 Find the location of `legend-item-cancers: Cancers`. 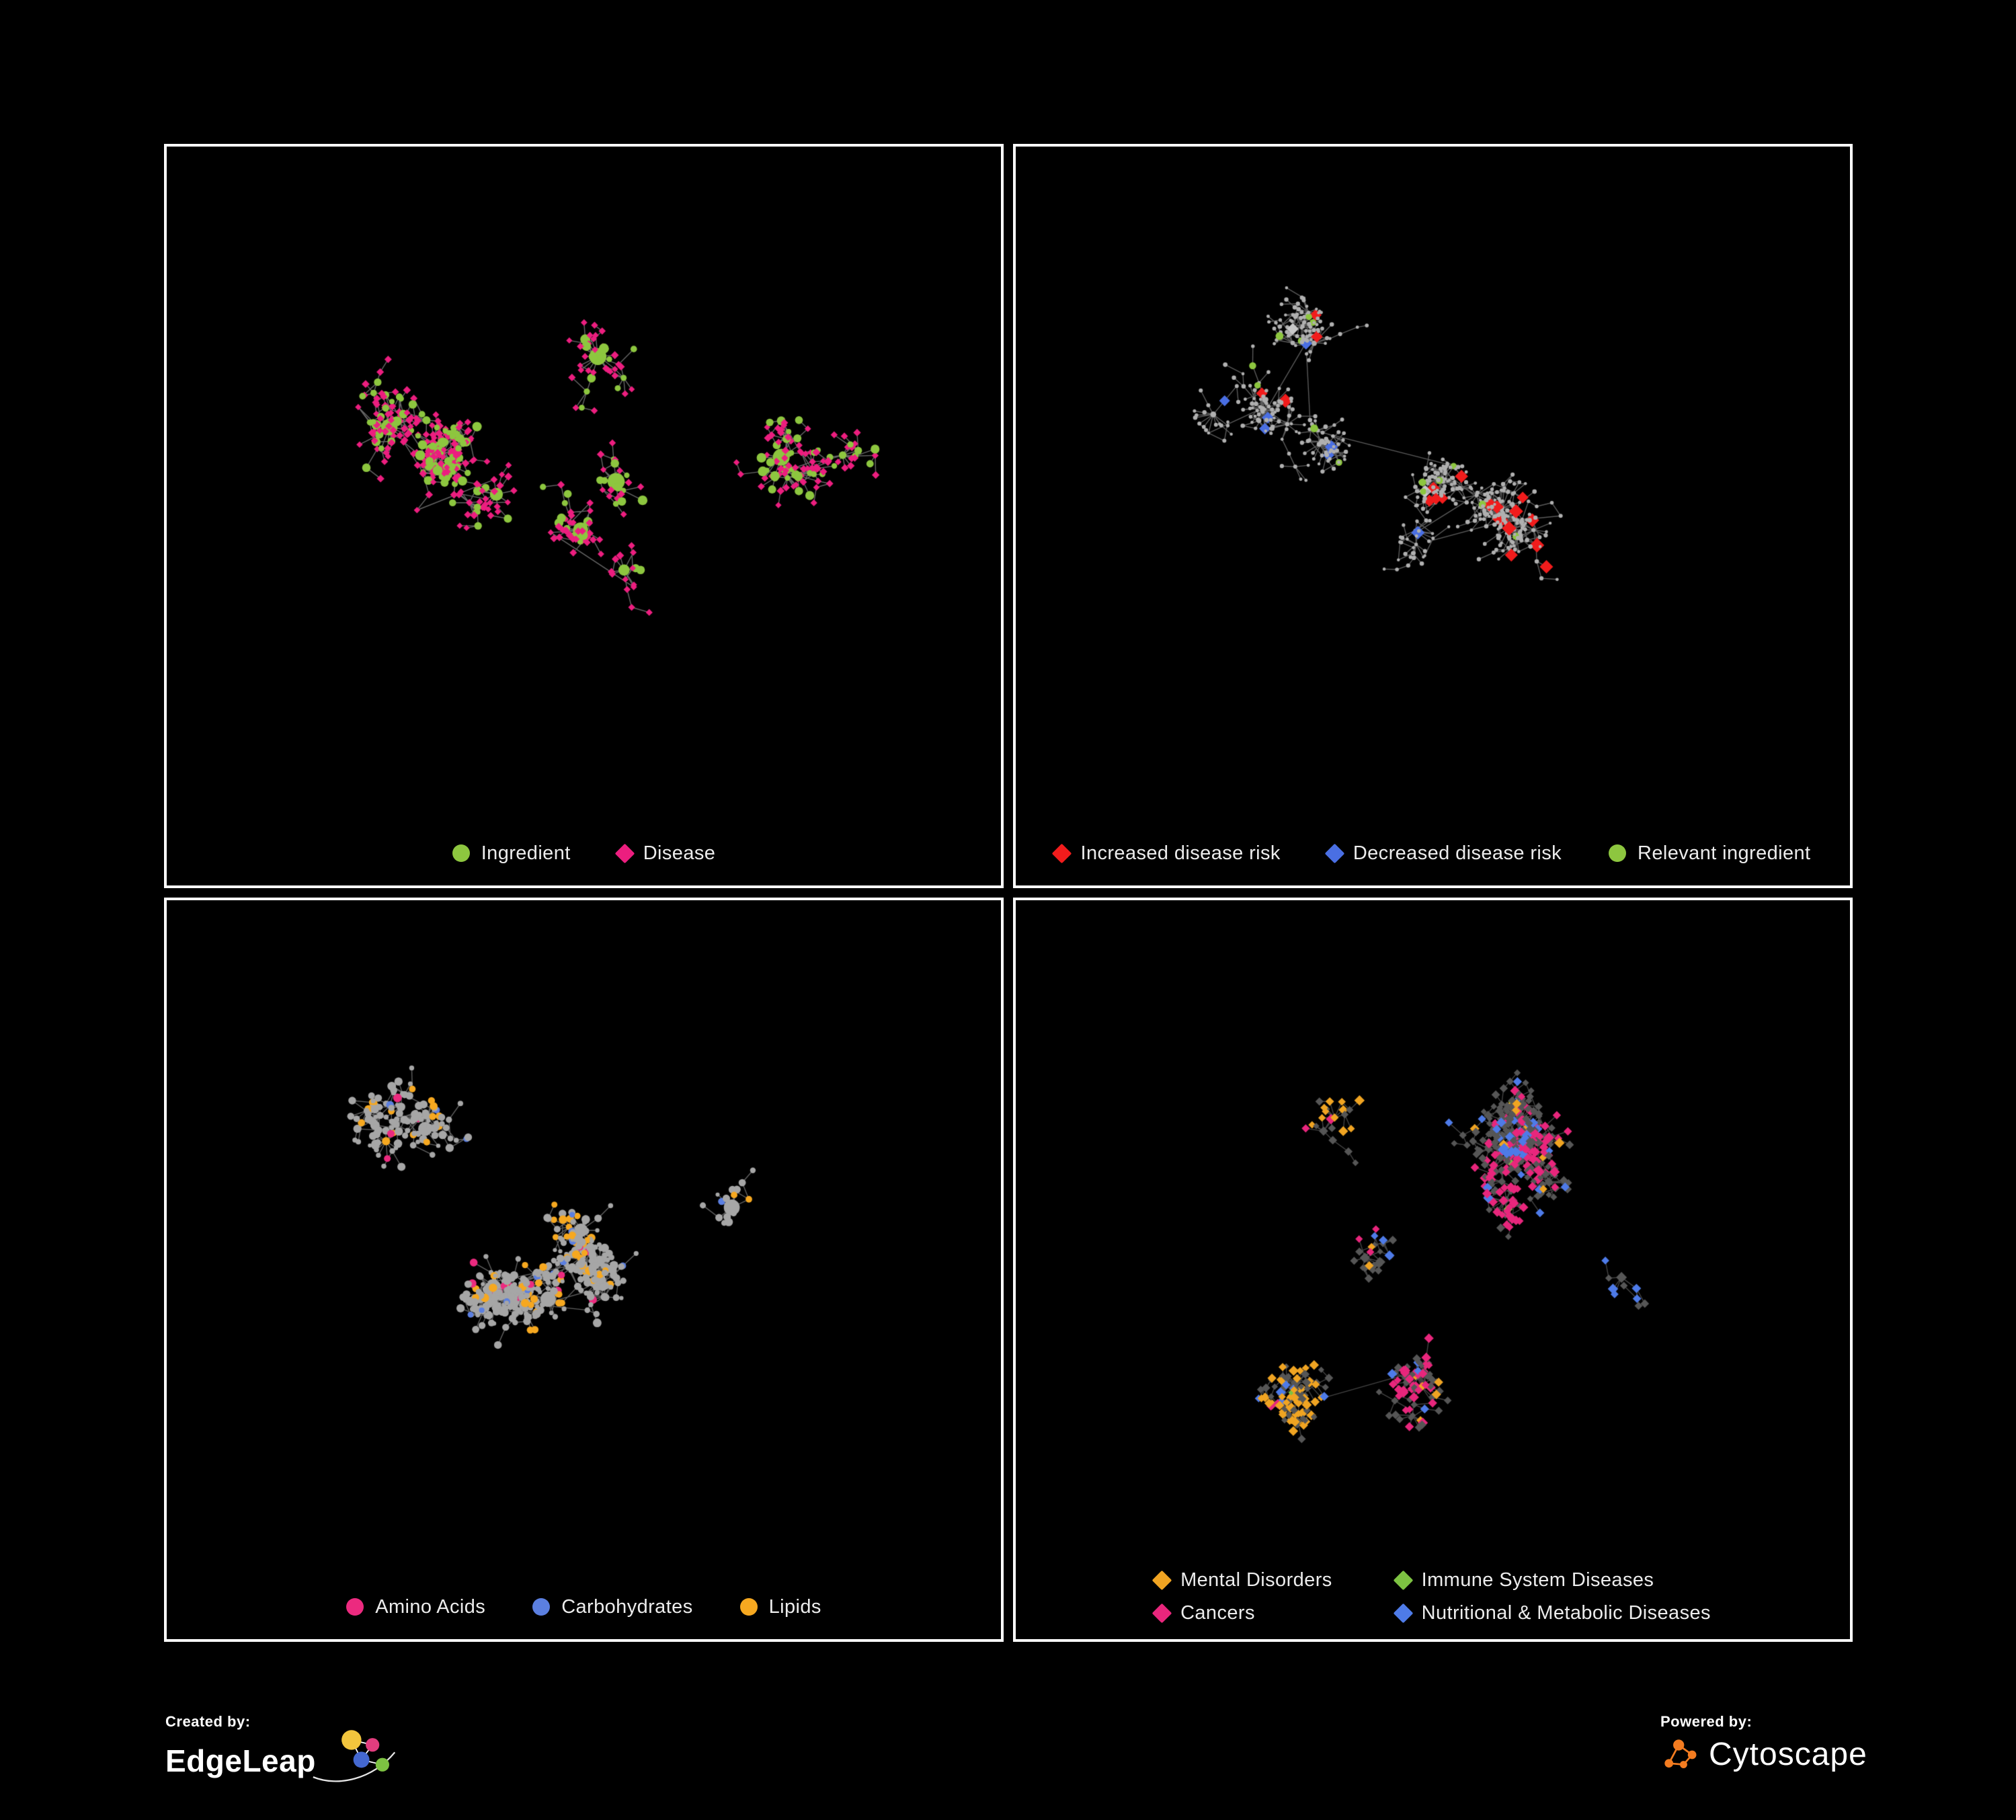

legend-item-cancers: Cancers is located at coordinates (1203, 1613).